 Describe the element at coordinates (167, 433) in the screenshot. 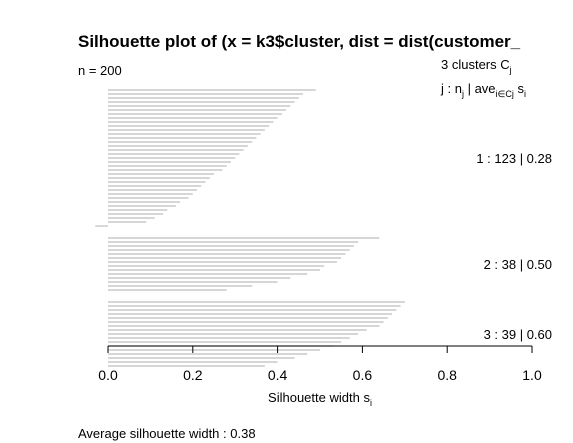

I see `average-silhouette-label: Average silhouette width : 0.38` at that location.